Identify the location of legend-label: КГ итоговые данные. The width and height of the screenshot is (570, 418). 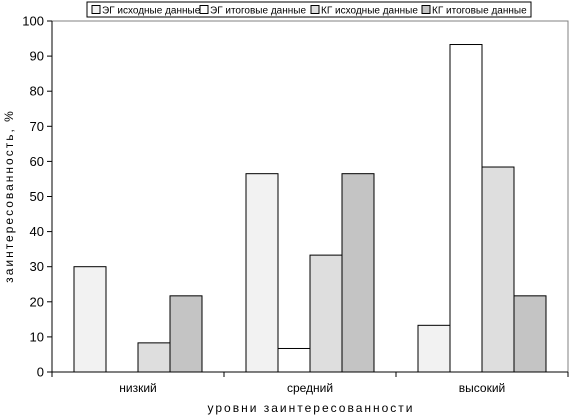
(479, 11).